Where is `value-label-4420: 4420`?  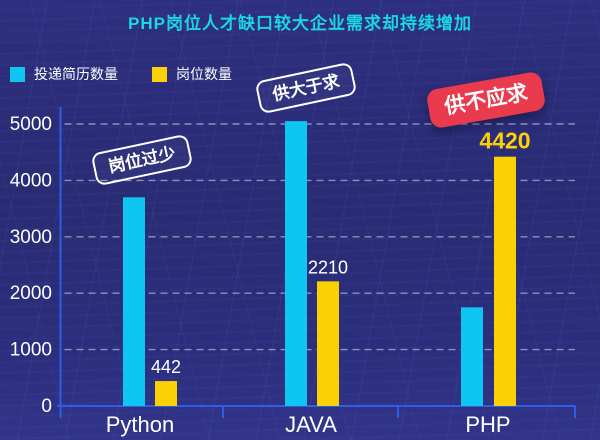
value-label-4420: 4420 is located at coordinates (504, 141).